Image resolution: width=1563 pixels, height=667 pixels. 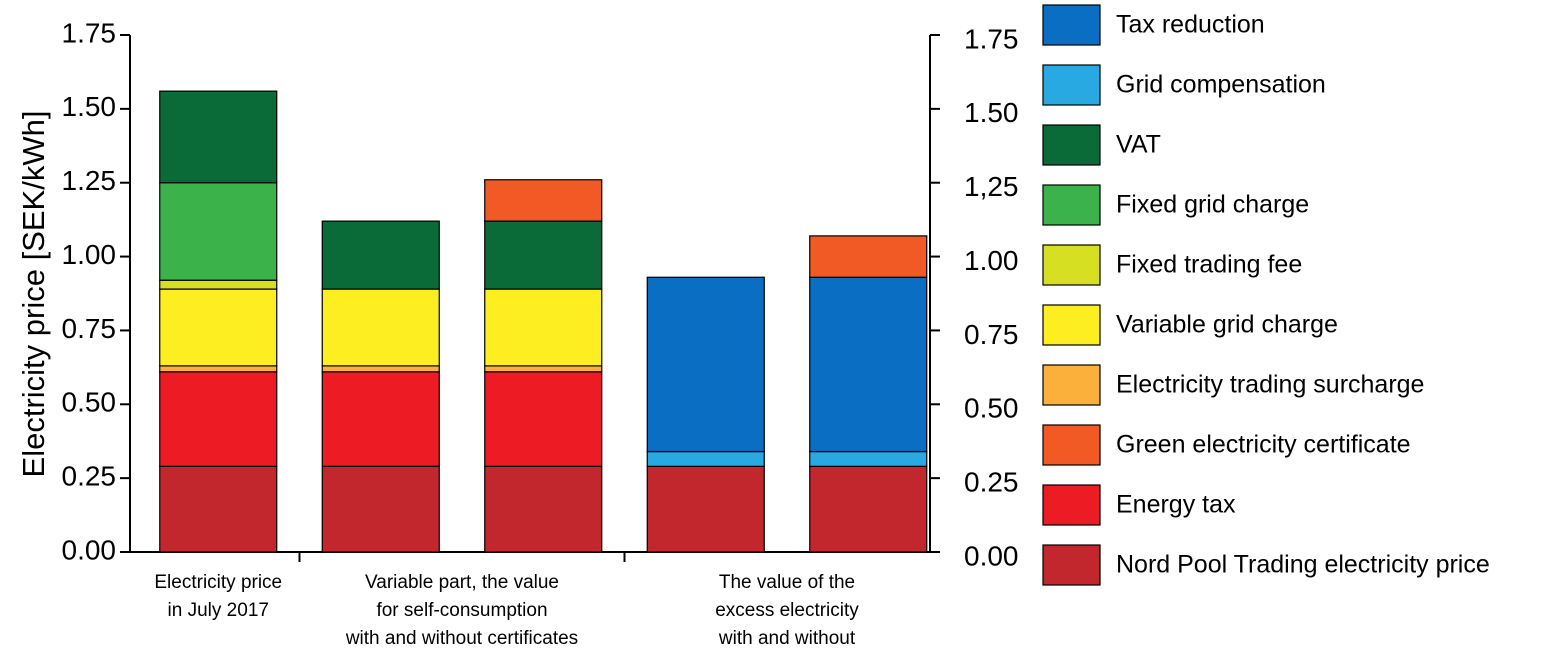 What do you see at coordinates (1176, 505) in the screenshot?
I see `legend-label: Energy tax` at bounding box center [1176, 505].